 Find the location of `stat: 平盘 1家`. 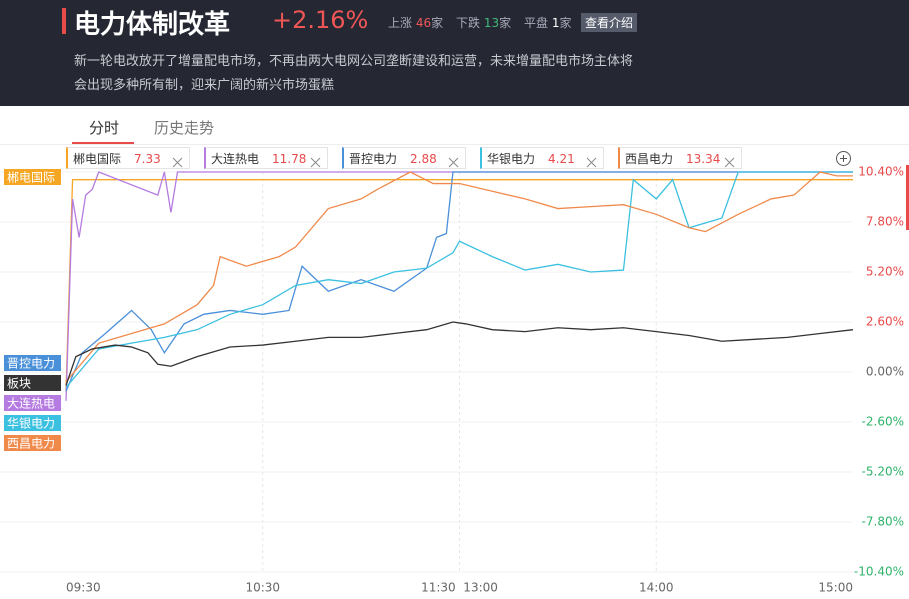

stat: 平盘 1家 is located at coordinates (548, 22).